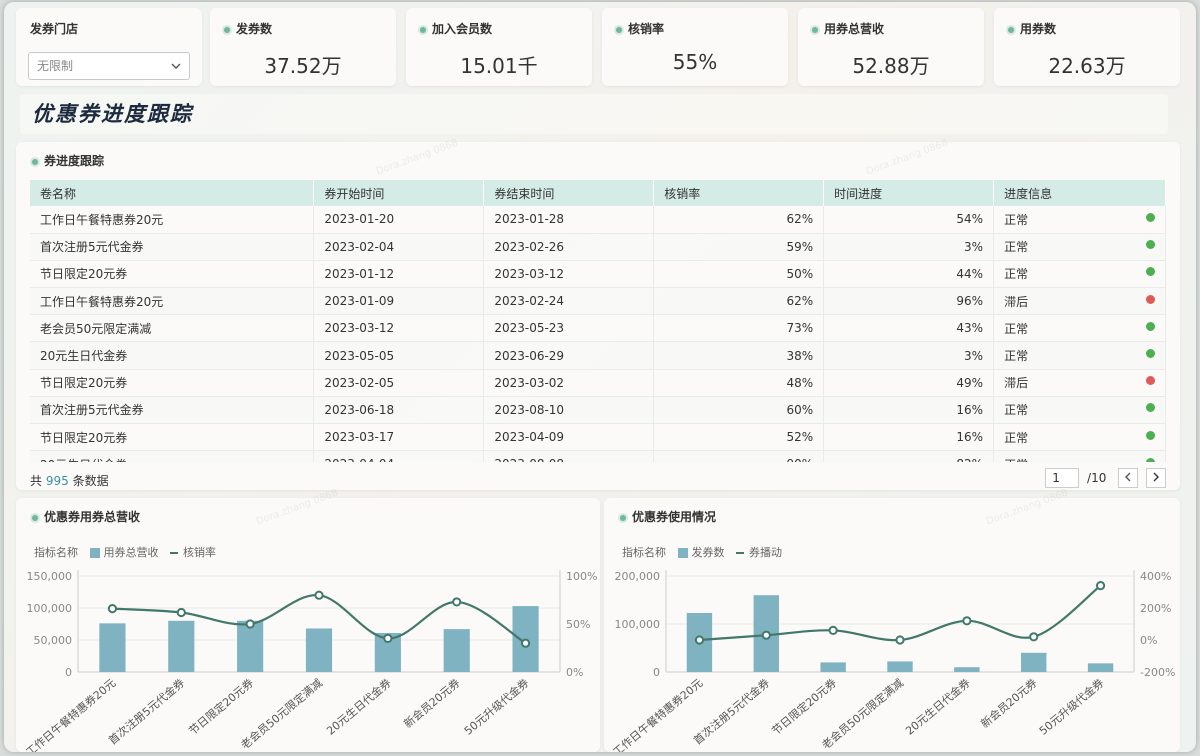 The image size is (1200, 756). Describe the element at coordinates (598, 328) in the screenshot. I see `table-row: 老会员50元限定满减 2023-03-12 2023-05-23 73% 43% 正常` at that location.